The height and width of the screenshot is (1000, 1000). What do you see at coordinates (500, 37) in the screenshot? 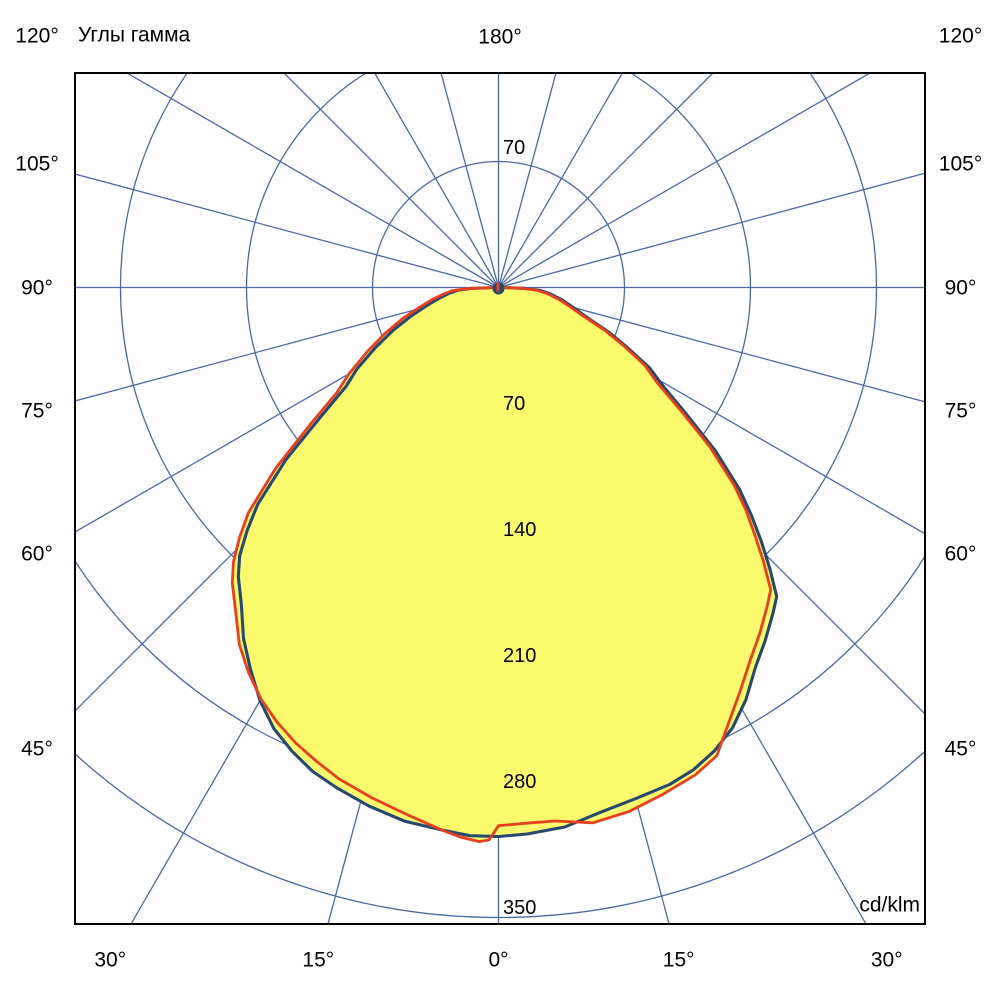
I see `angle-label-180: 180°` at bounding box center [500, 37].